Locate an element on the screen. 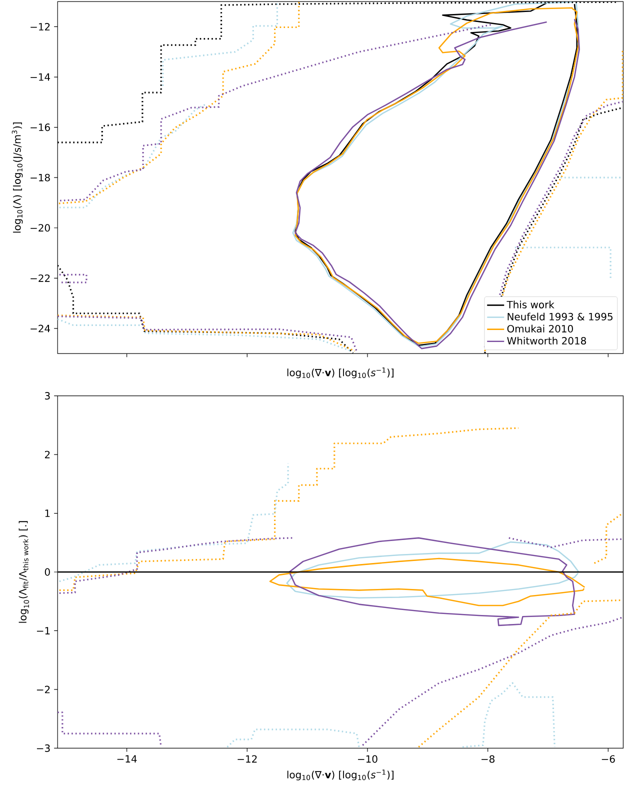 The image size is (624, 792). x-tick-label: −14 is located at coordinates (127, 758).